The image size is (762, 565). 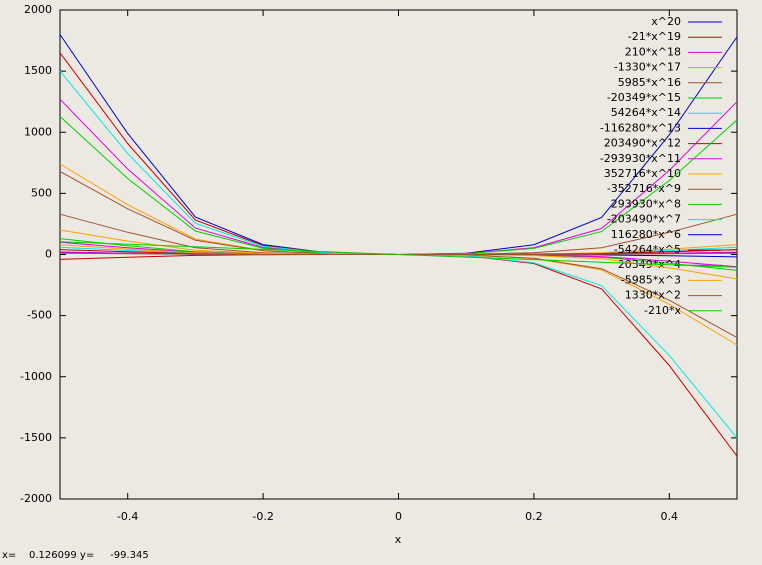 I want to click on x-axis-label: x, so click(x=398, y=539).